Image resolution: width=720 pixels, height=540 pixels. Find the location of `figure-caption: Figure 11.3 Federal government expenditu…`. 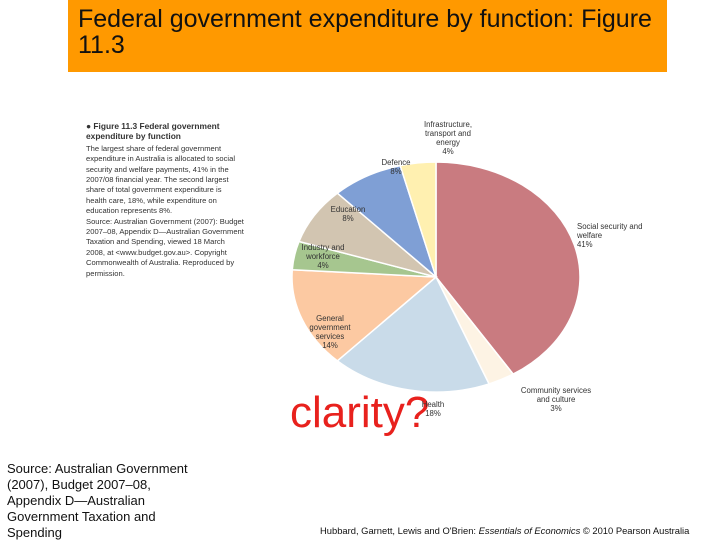

figure-caption: Figure 11.3 Federal government expenditu… is located at coordinates (165, 200).